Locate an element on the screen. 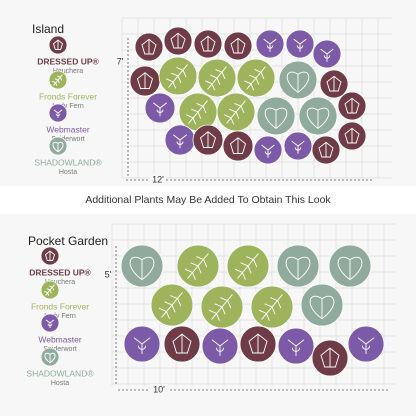 This screenshot has width=416, height=416. dimension-label: 12' is located at coordinates (158, 179).